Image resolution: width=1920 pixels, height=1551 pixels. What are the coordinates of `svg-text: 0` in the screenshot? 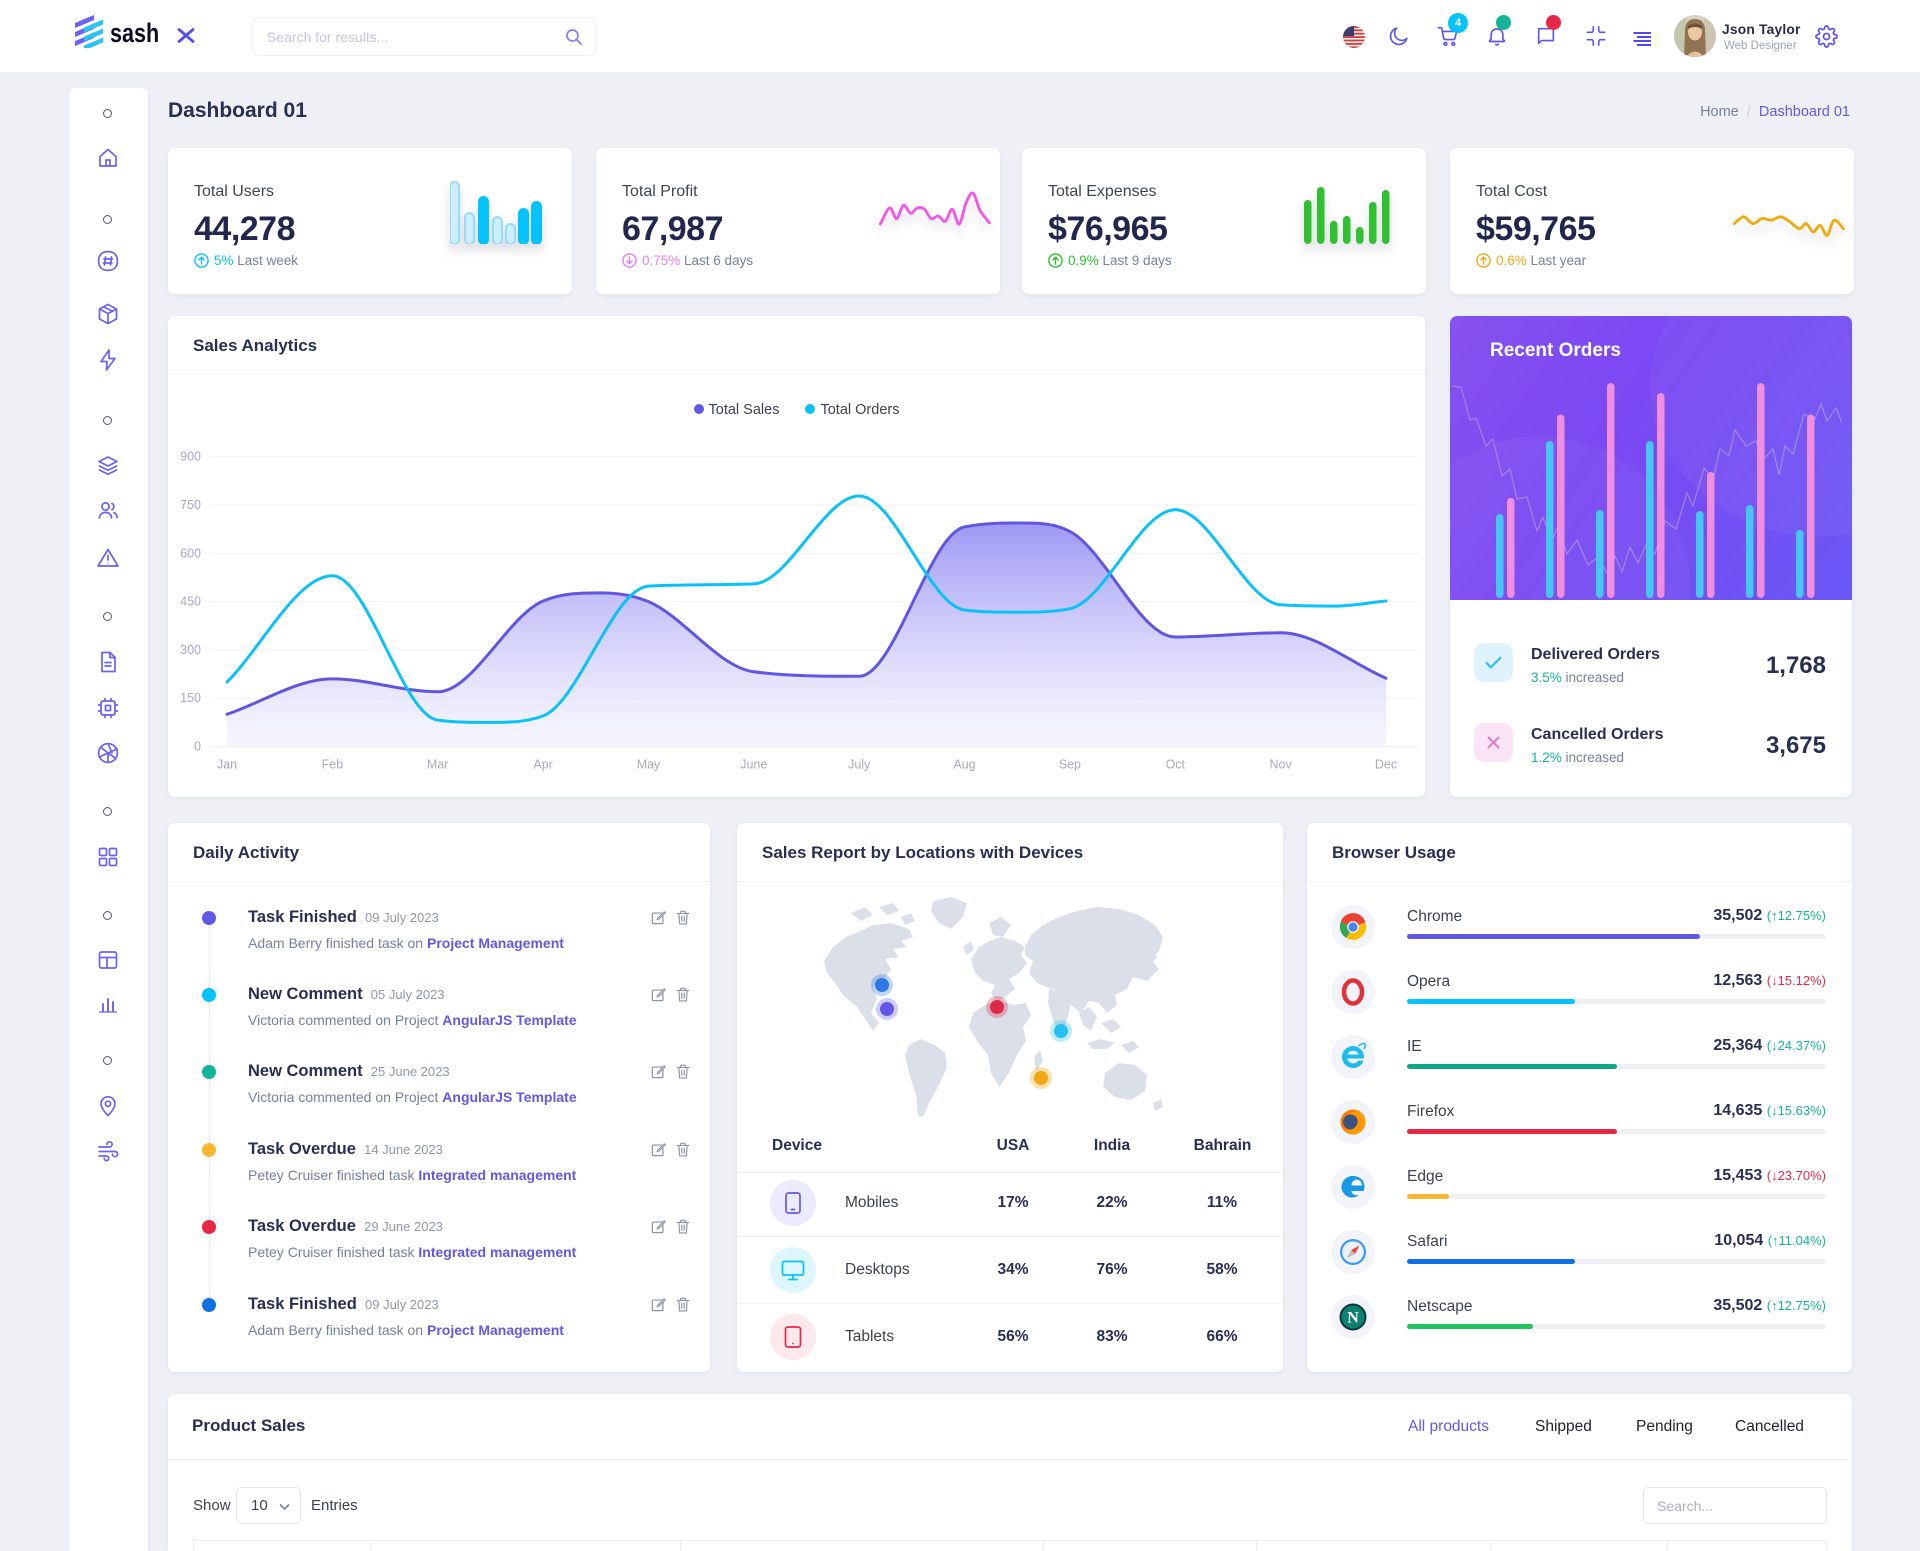 It's located at (197, 747).